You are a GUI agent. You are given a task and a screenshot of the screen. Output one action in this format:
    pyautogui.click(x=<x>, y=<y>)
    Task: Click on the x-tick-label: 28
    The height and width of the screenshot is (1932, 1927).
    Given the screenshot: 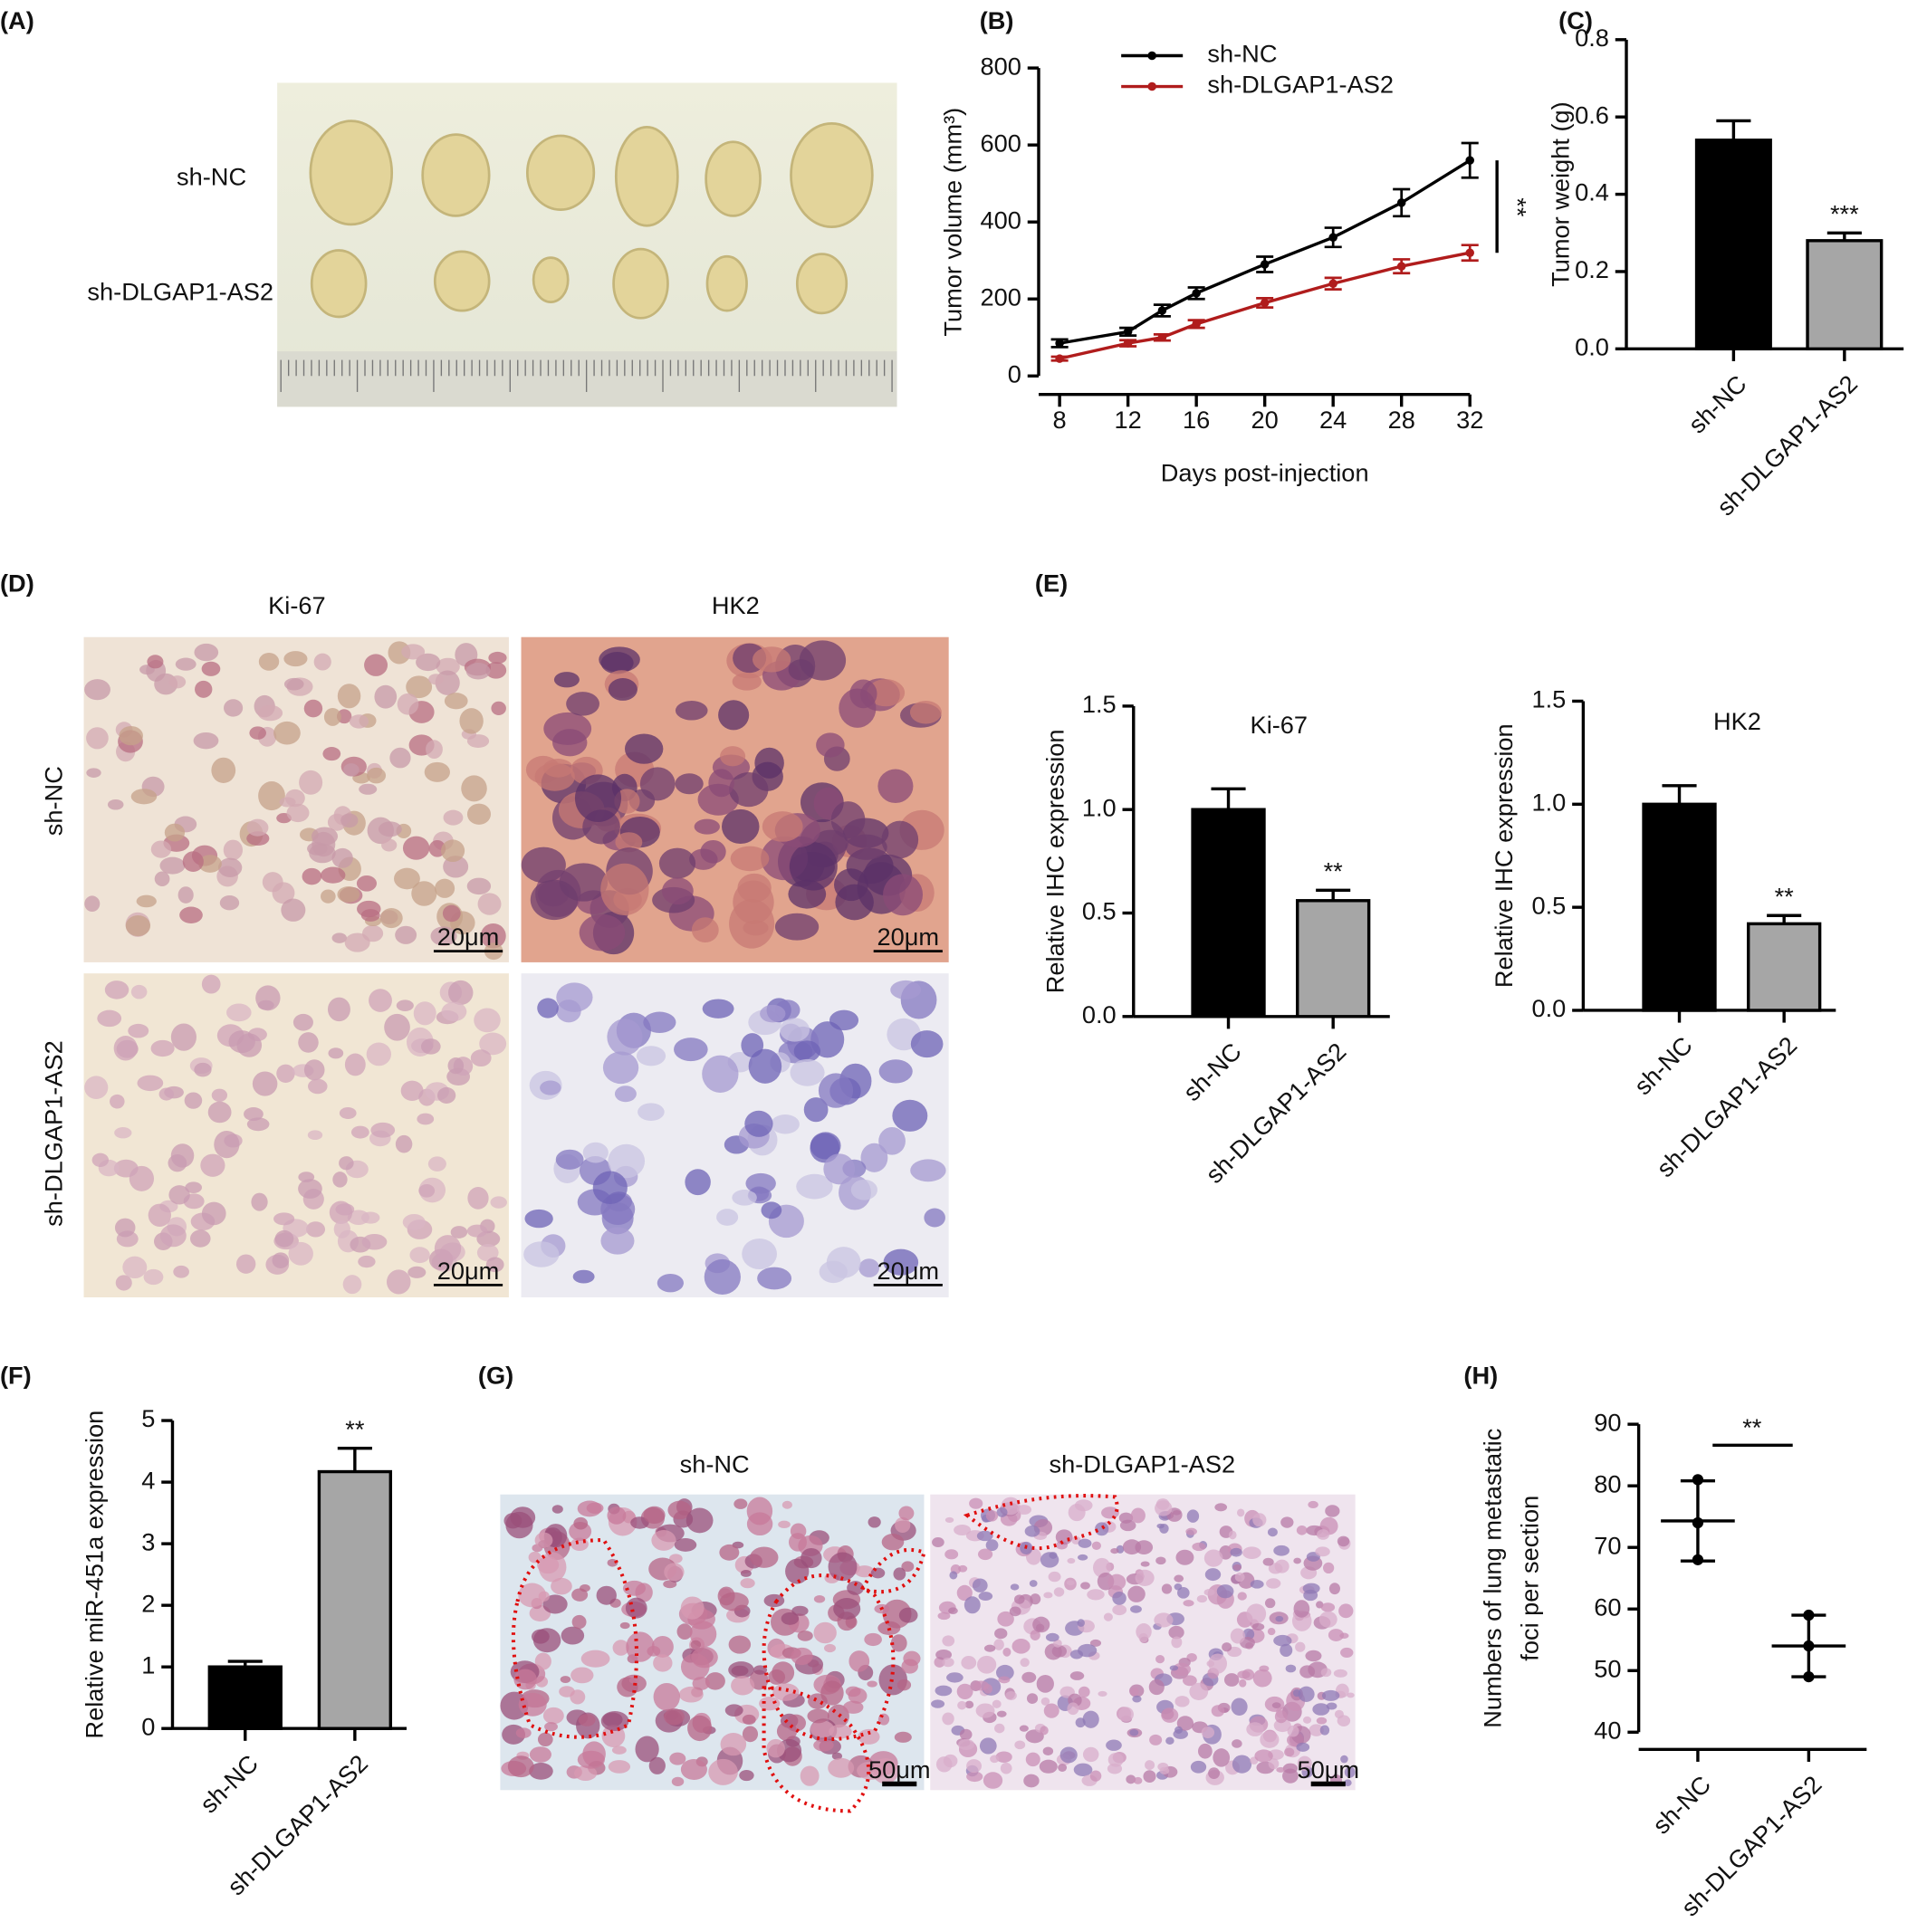 What is the action you would take?
    pyautogui.click(x=1401, y=420)
    